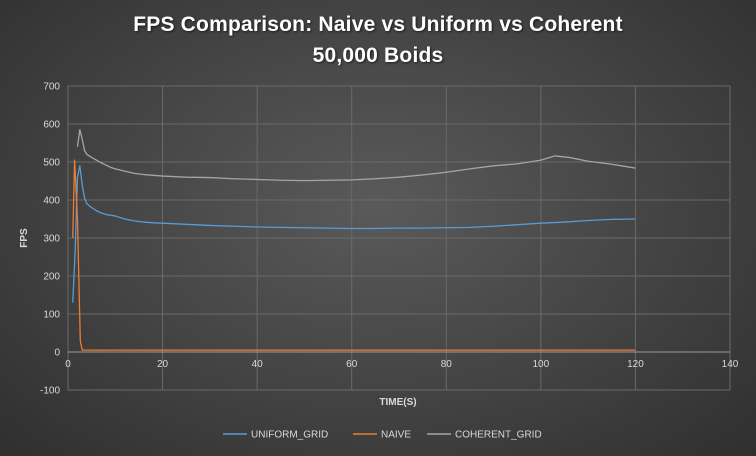 The height and width of the screenshot is (456, 756). Describe the element at coordinates (24, 238) in the screenshot. I see `y-axis-label: FPS` at that location.